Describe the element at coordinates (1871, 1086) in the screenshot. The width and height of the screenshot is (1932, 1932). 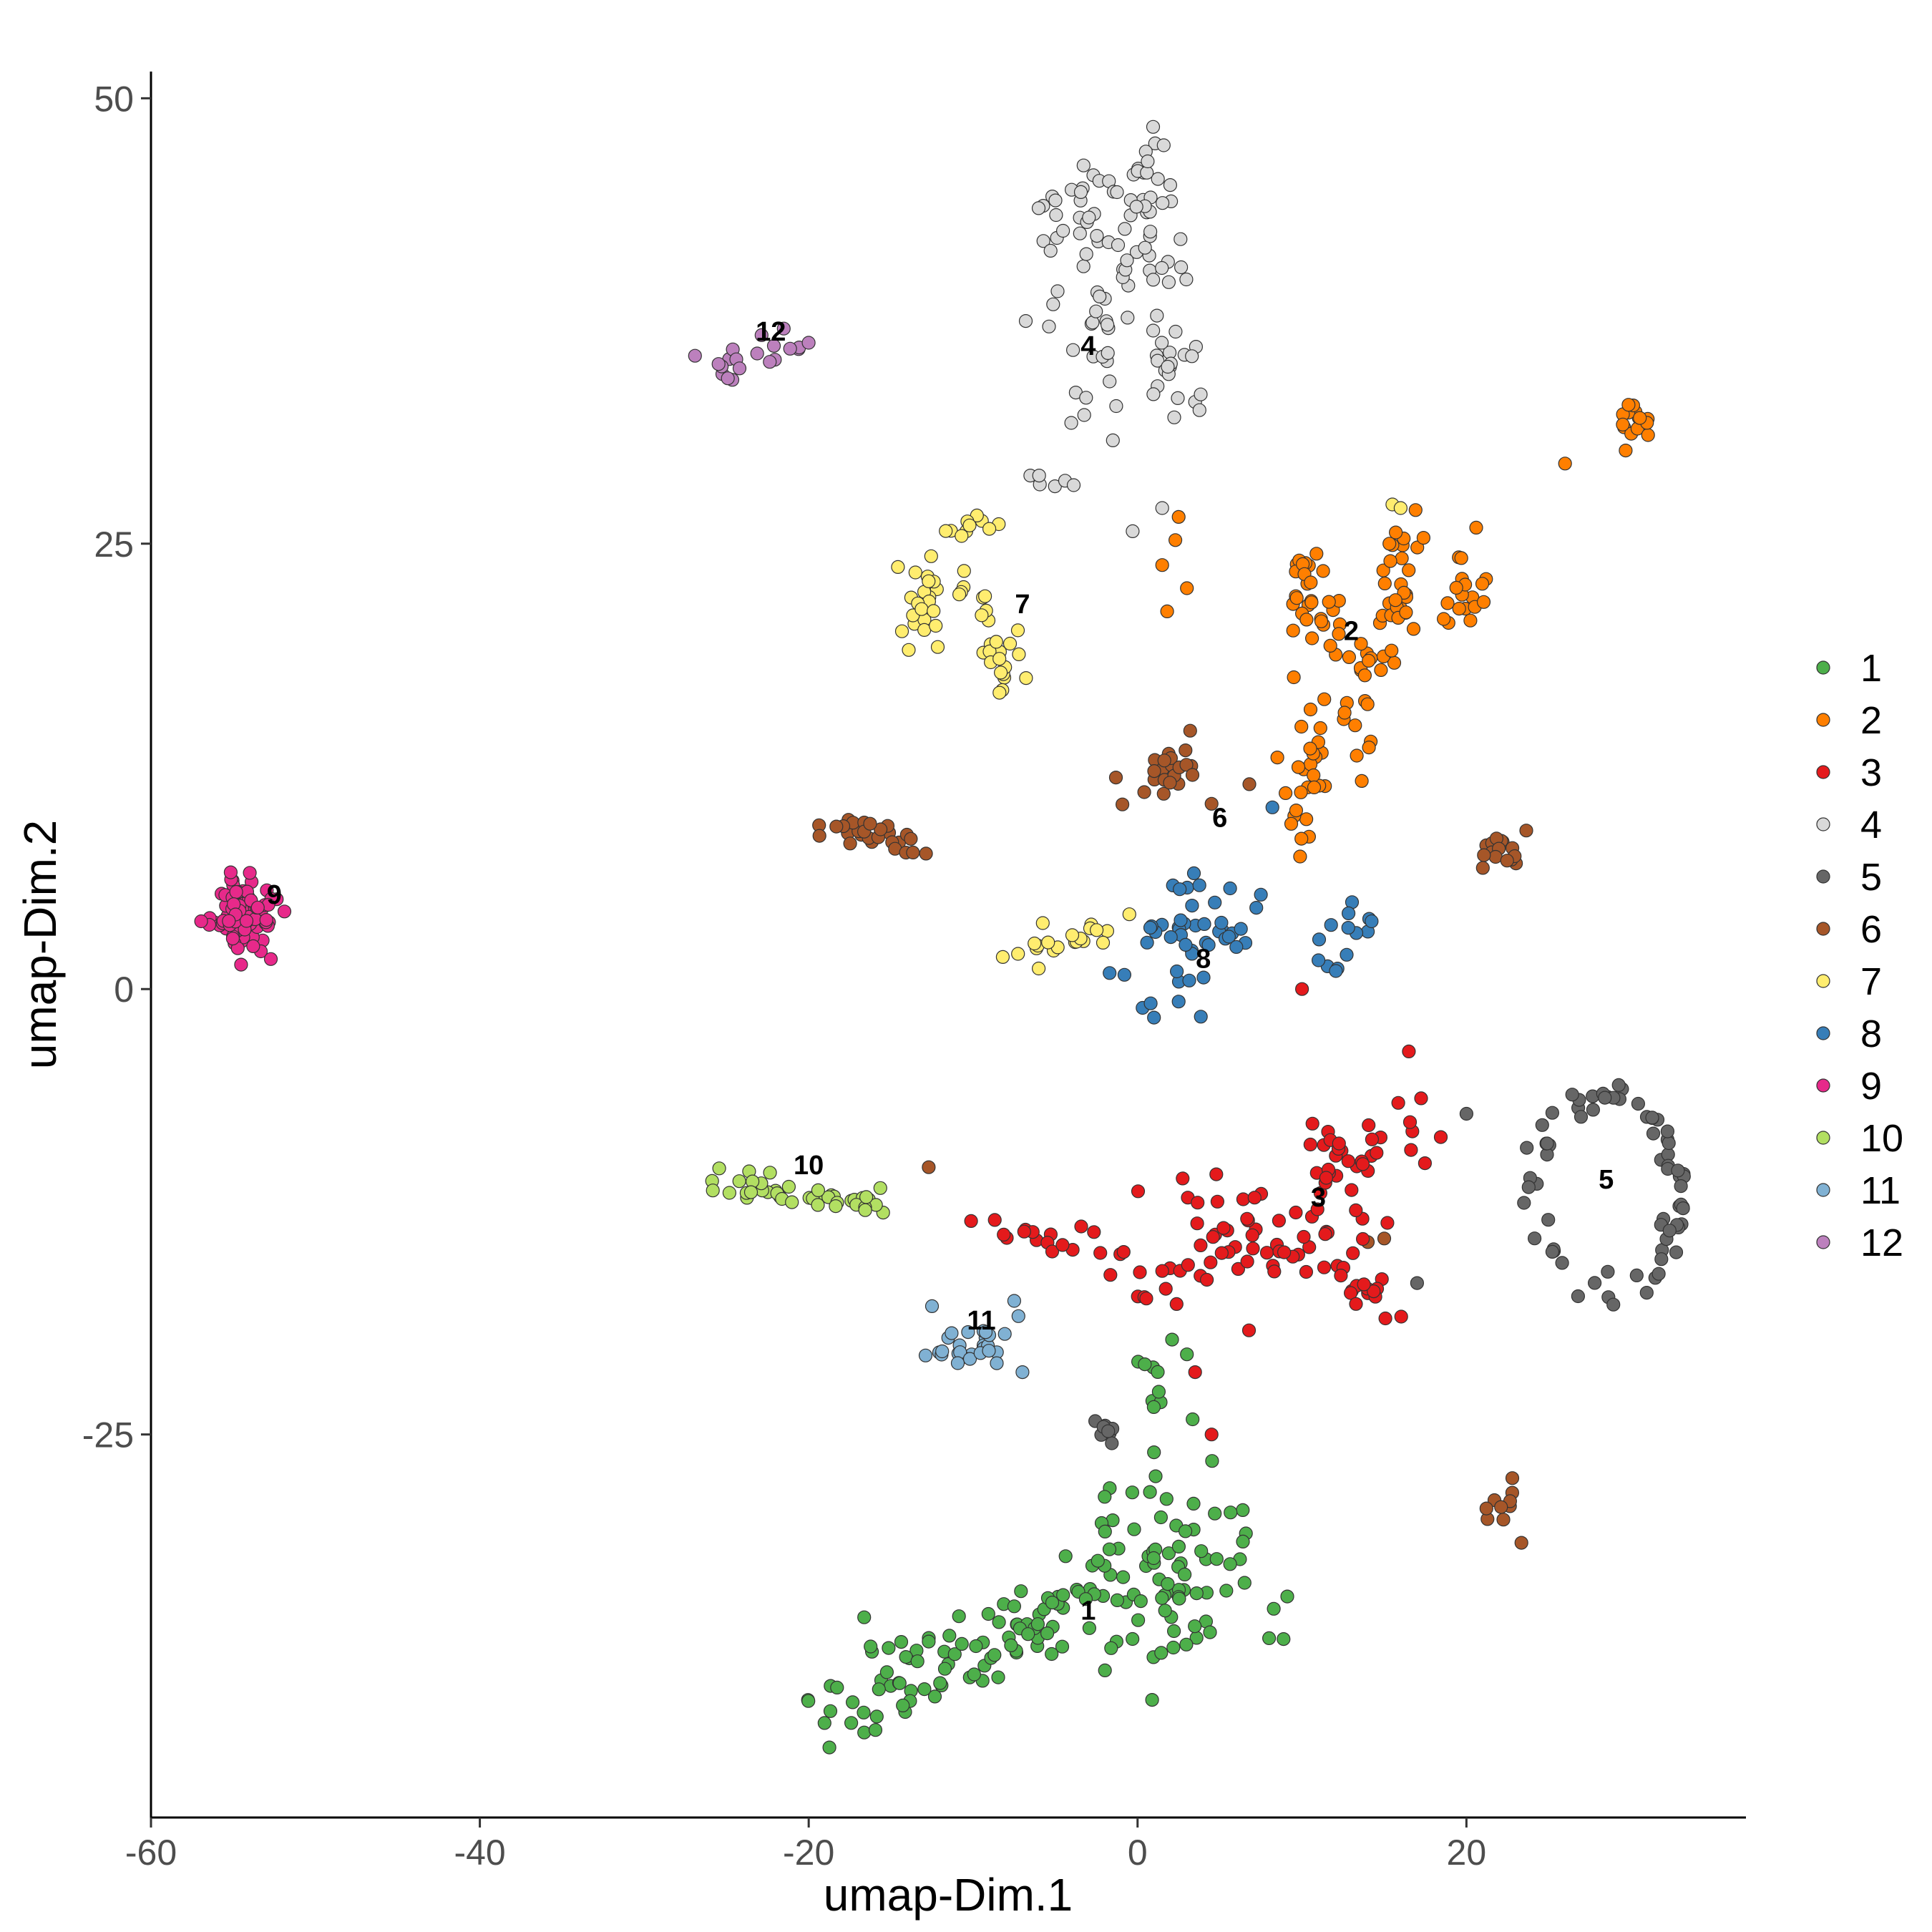
I see `legend-label-9: 9` at that location.